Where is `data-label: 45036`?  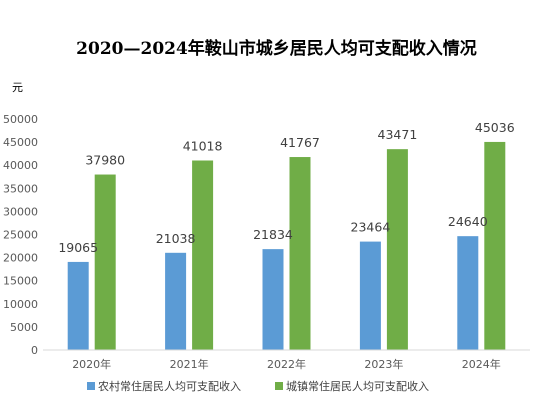
data-label: 45036 is located at coordinates (495, 127).